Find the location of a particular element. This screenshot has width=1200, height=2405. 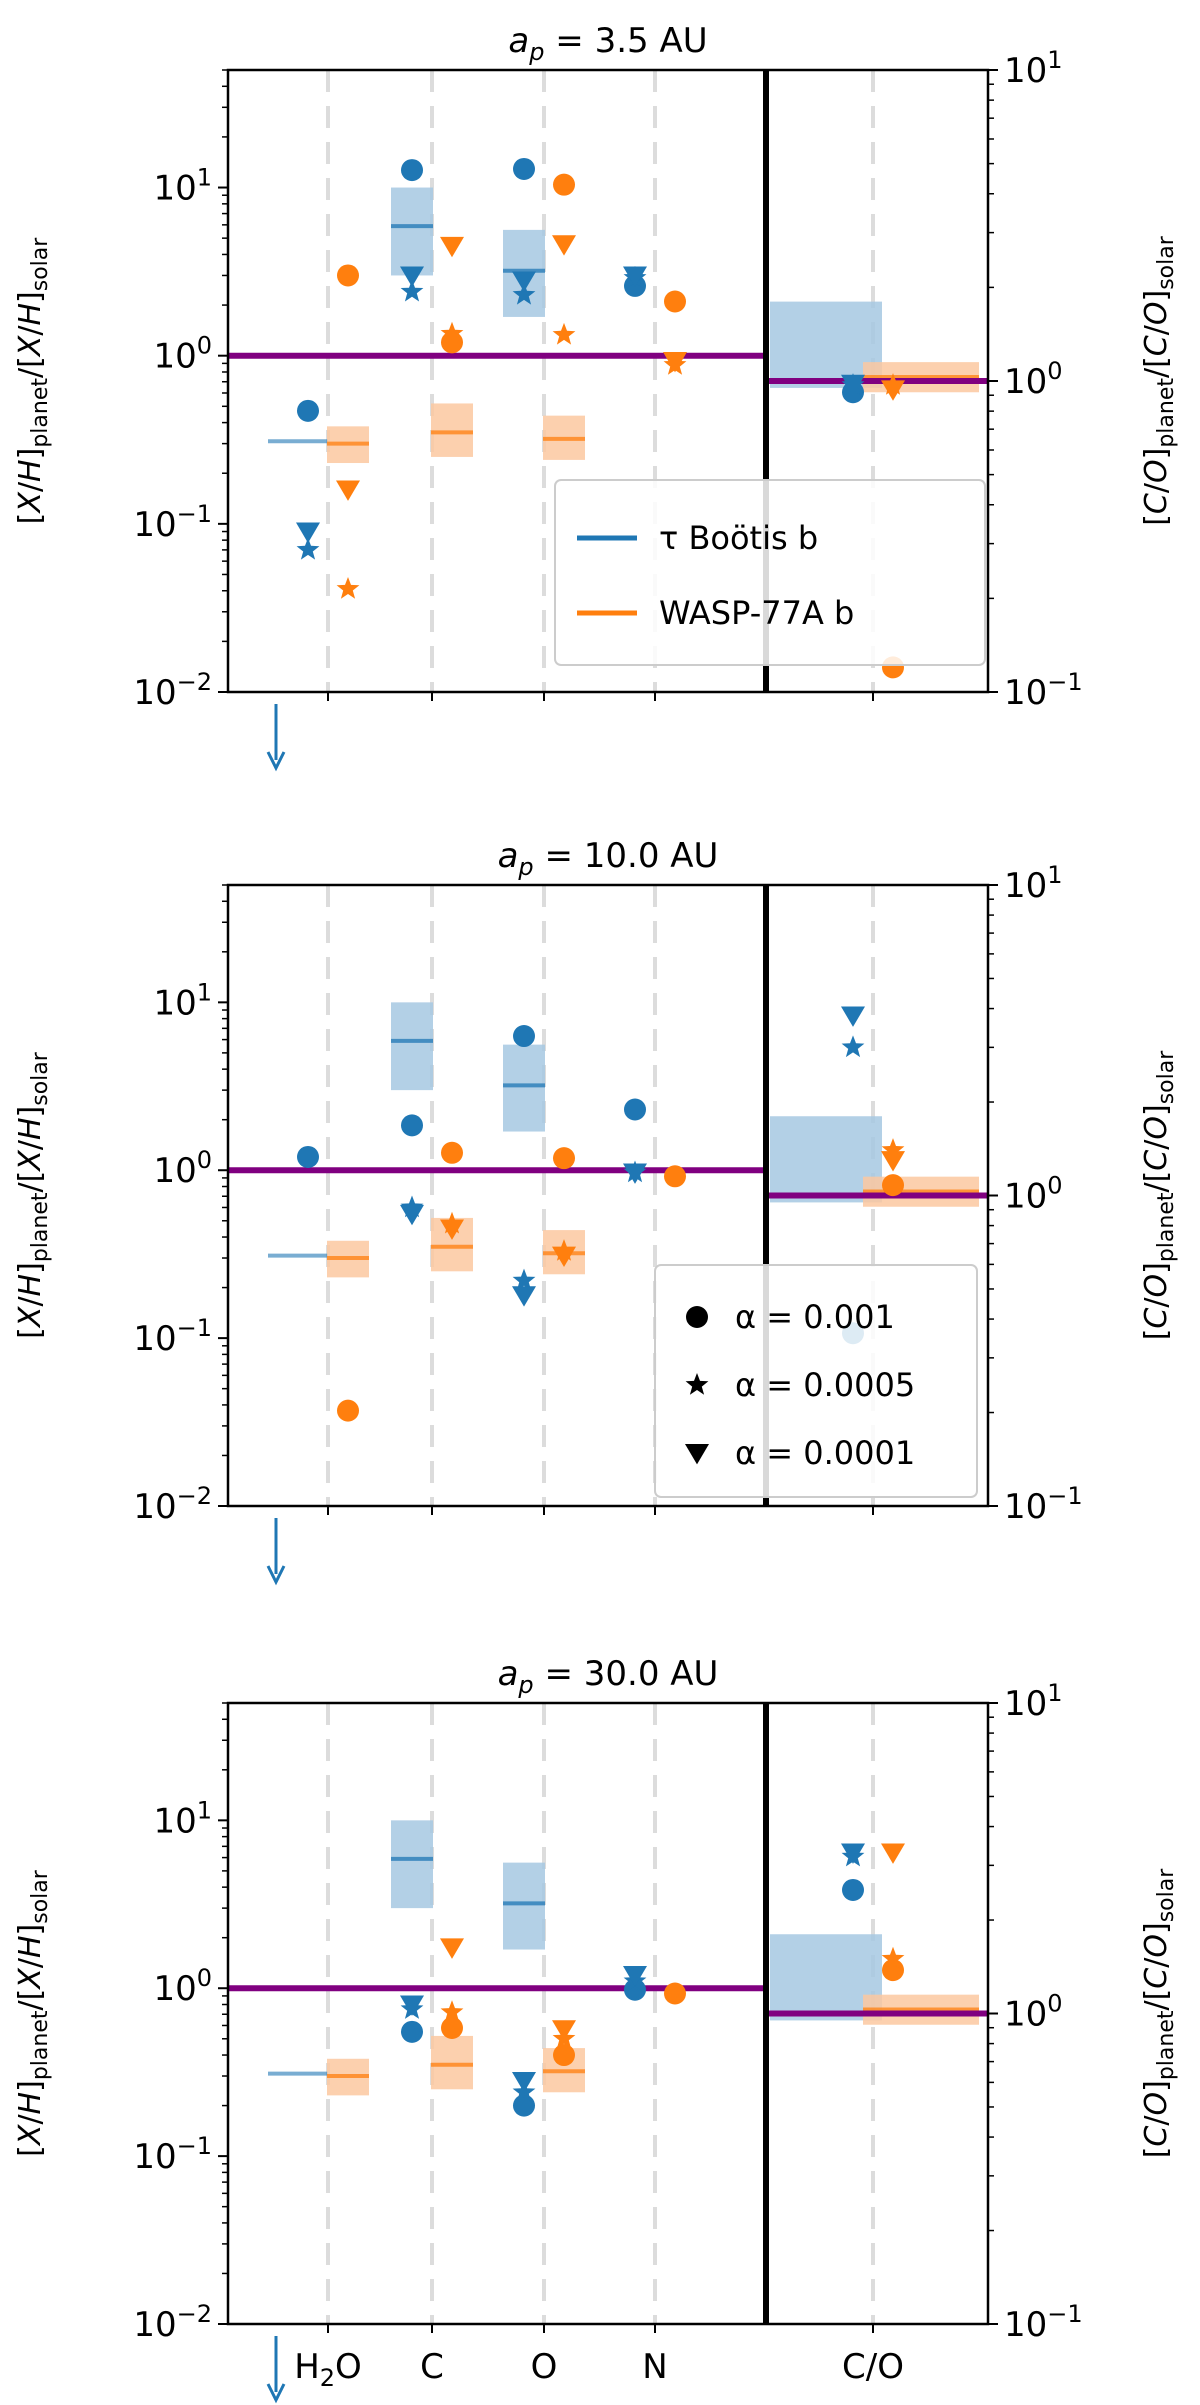

panel-title: ap = 30.0 AU is located at coordinates (608, 1676).